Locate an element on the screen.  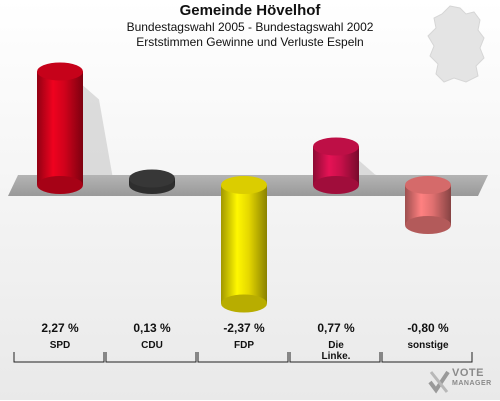
chart-subtitle-2: Erststimmen Gewinne und Verluste Espeln is located at coordinates (250, 42).